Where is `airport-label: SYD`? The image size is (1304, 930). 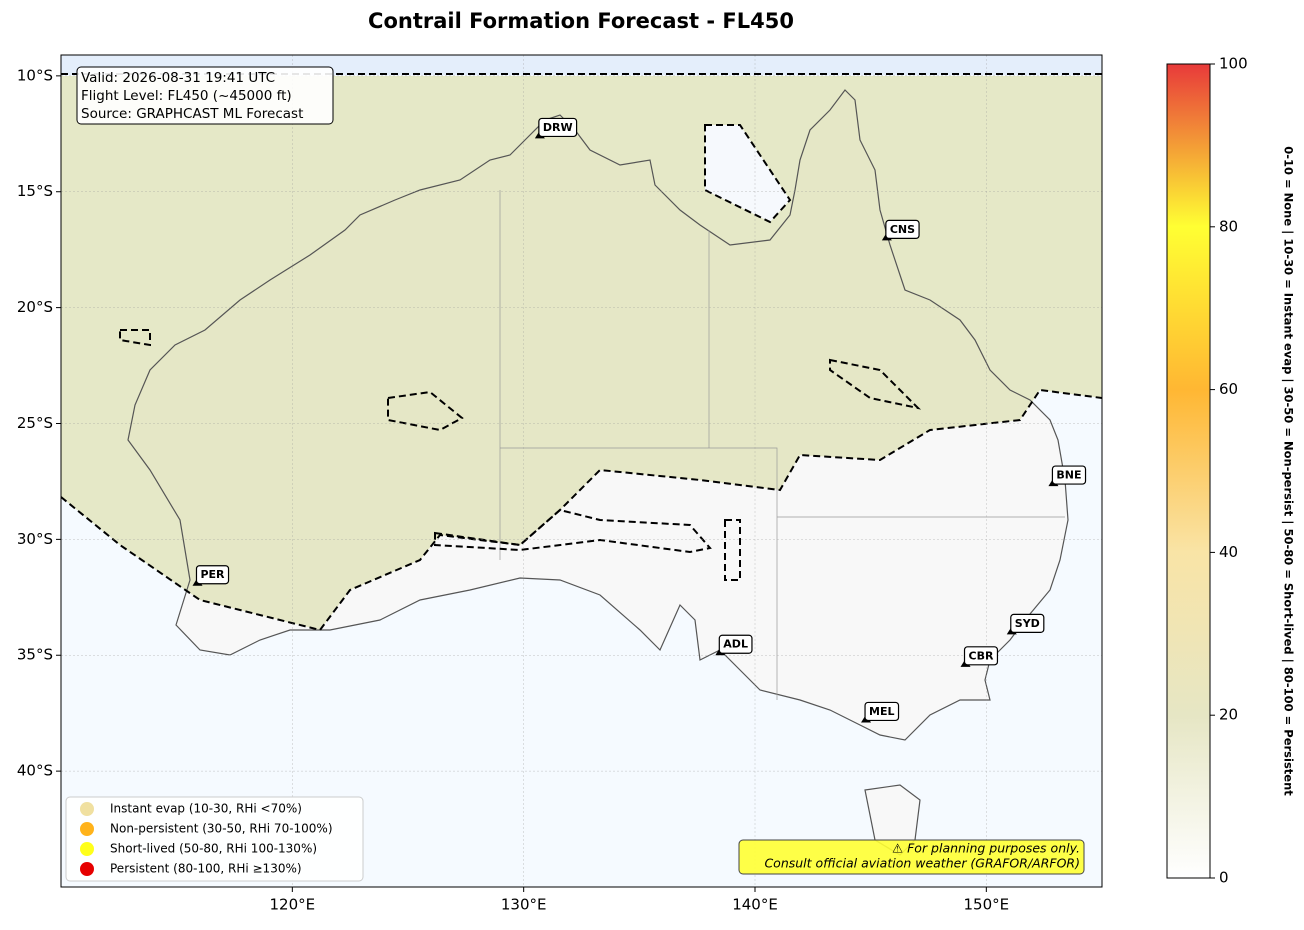
airport-label: SYD is located at coordinates (1027, 623).